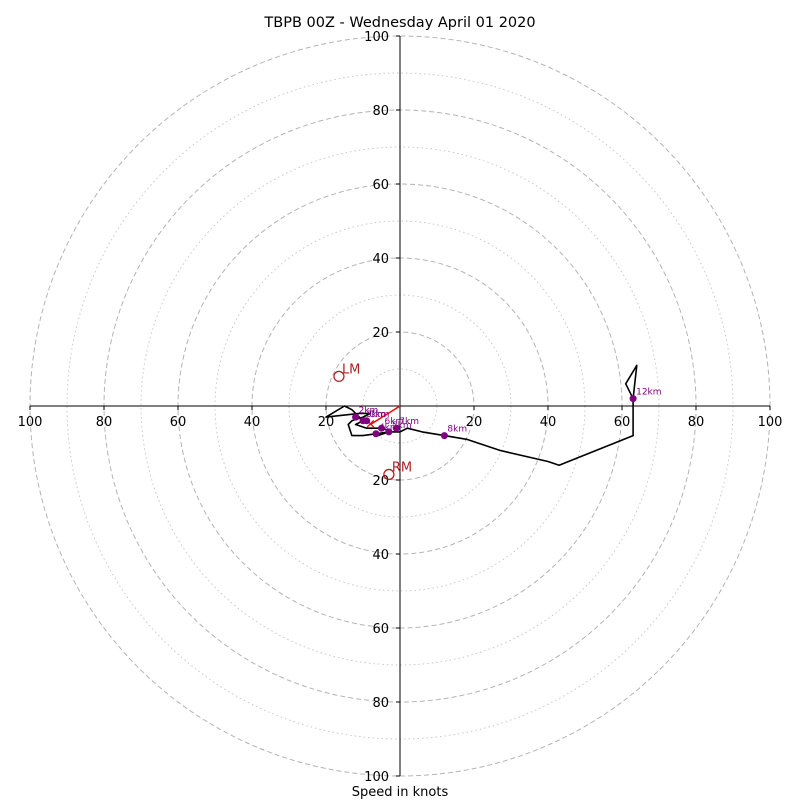 The height and width of the screenshot is (800, 800). Describe the element at coordinates (370, 425) in the screenshot. I see `shear-vector-marker: ✕` at that location.